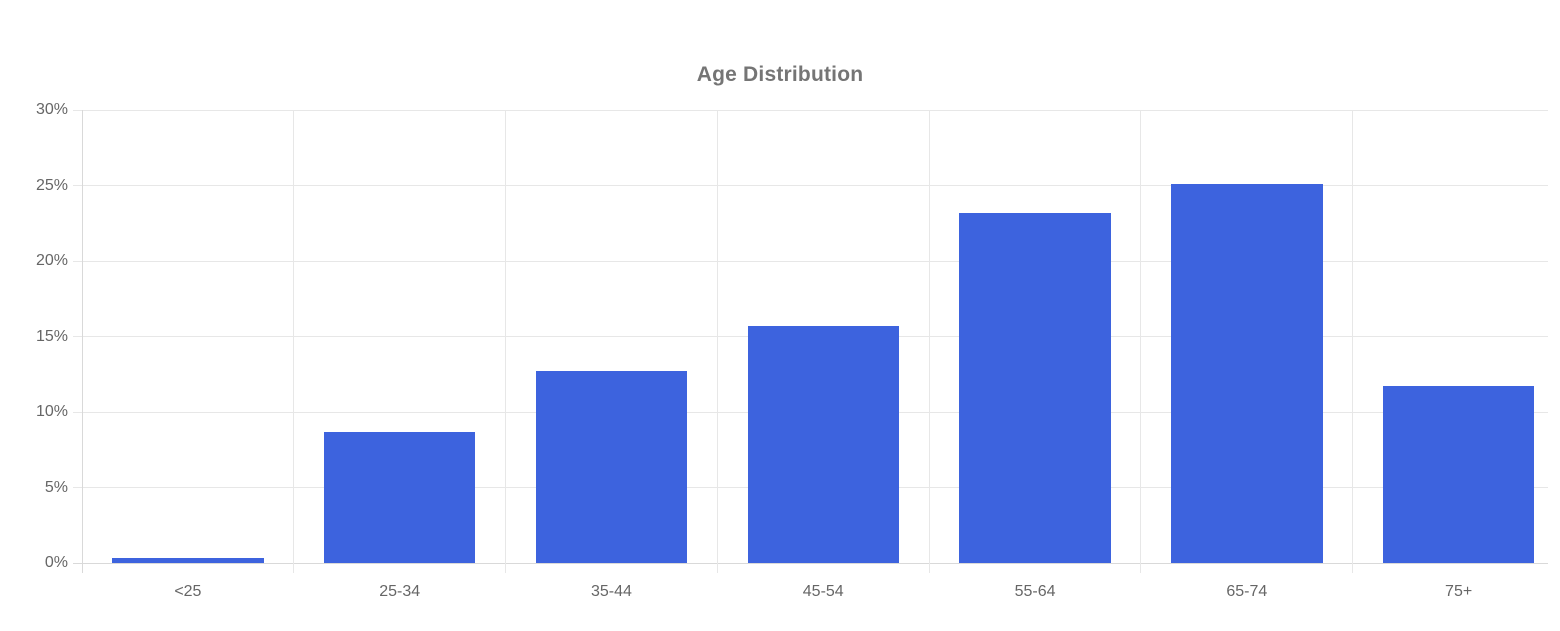 The width and height of the screenshot is (1560, 631). I want to click on x-axis-line, so click(810, 563).